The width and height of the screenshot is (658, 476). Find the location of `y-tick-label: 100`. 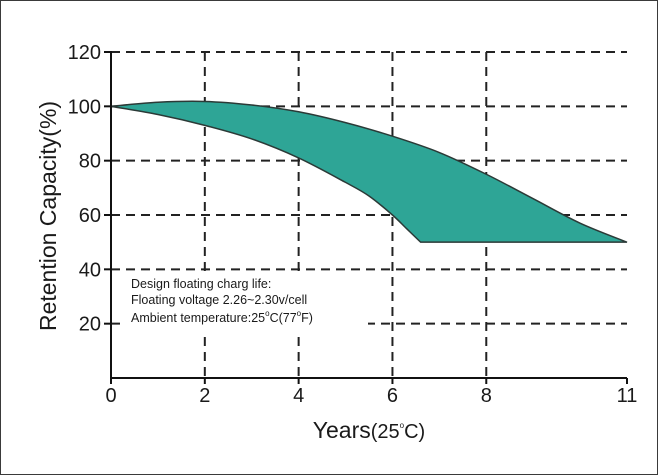

y-tick-label: 100 is located at coordinates (84, 107).